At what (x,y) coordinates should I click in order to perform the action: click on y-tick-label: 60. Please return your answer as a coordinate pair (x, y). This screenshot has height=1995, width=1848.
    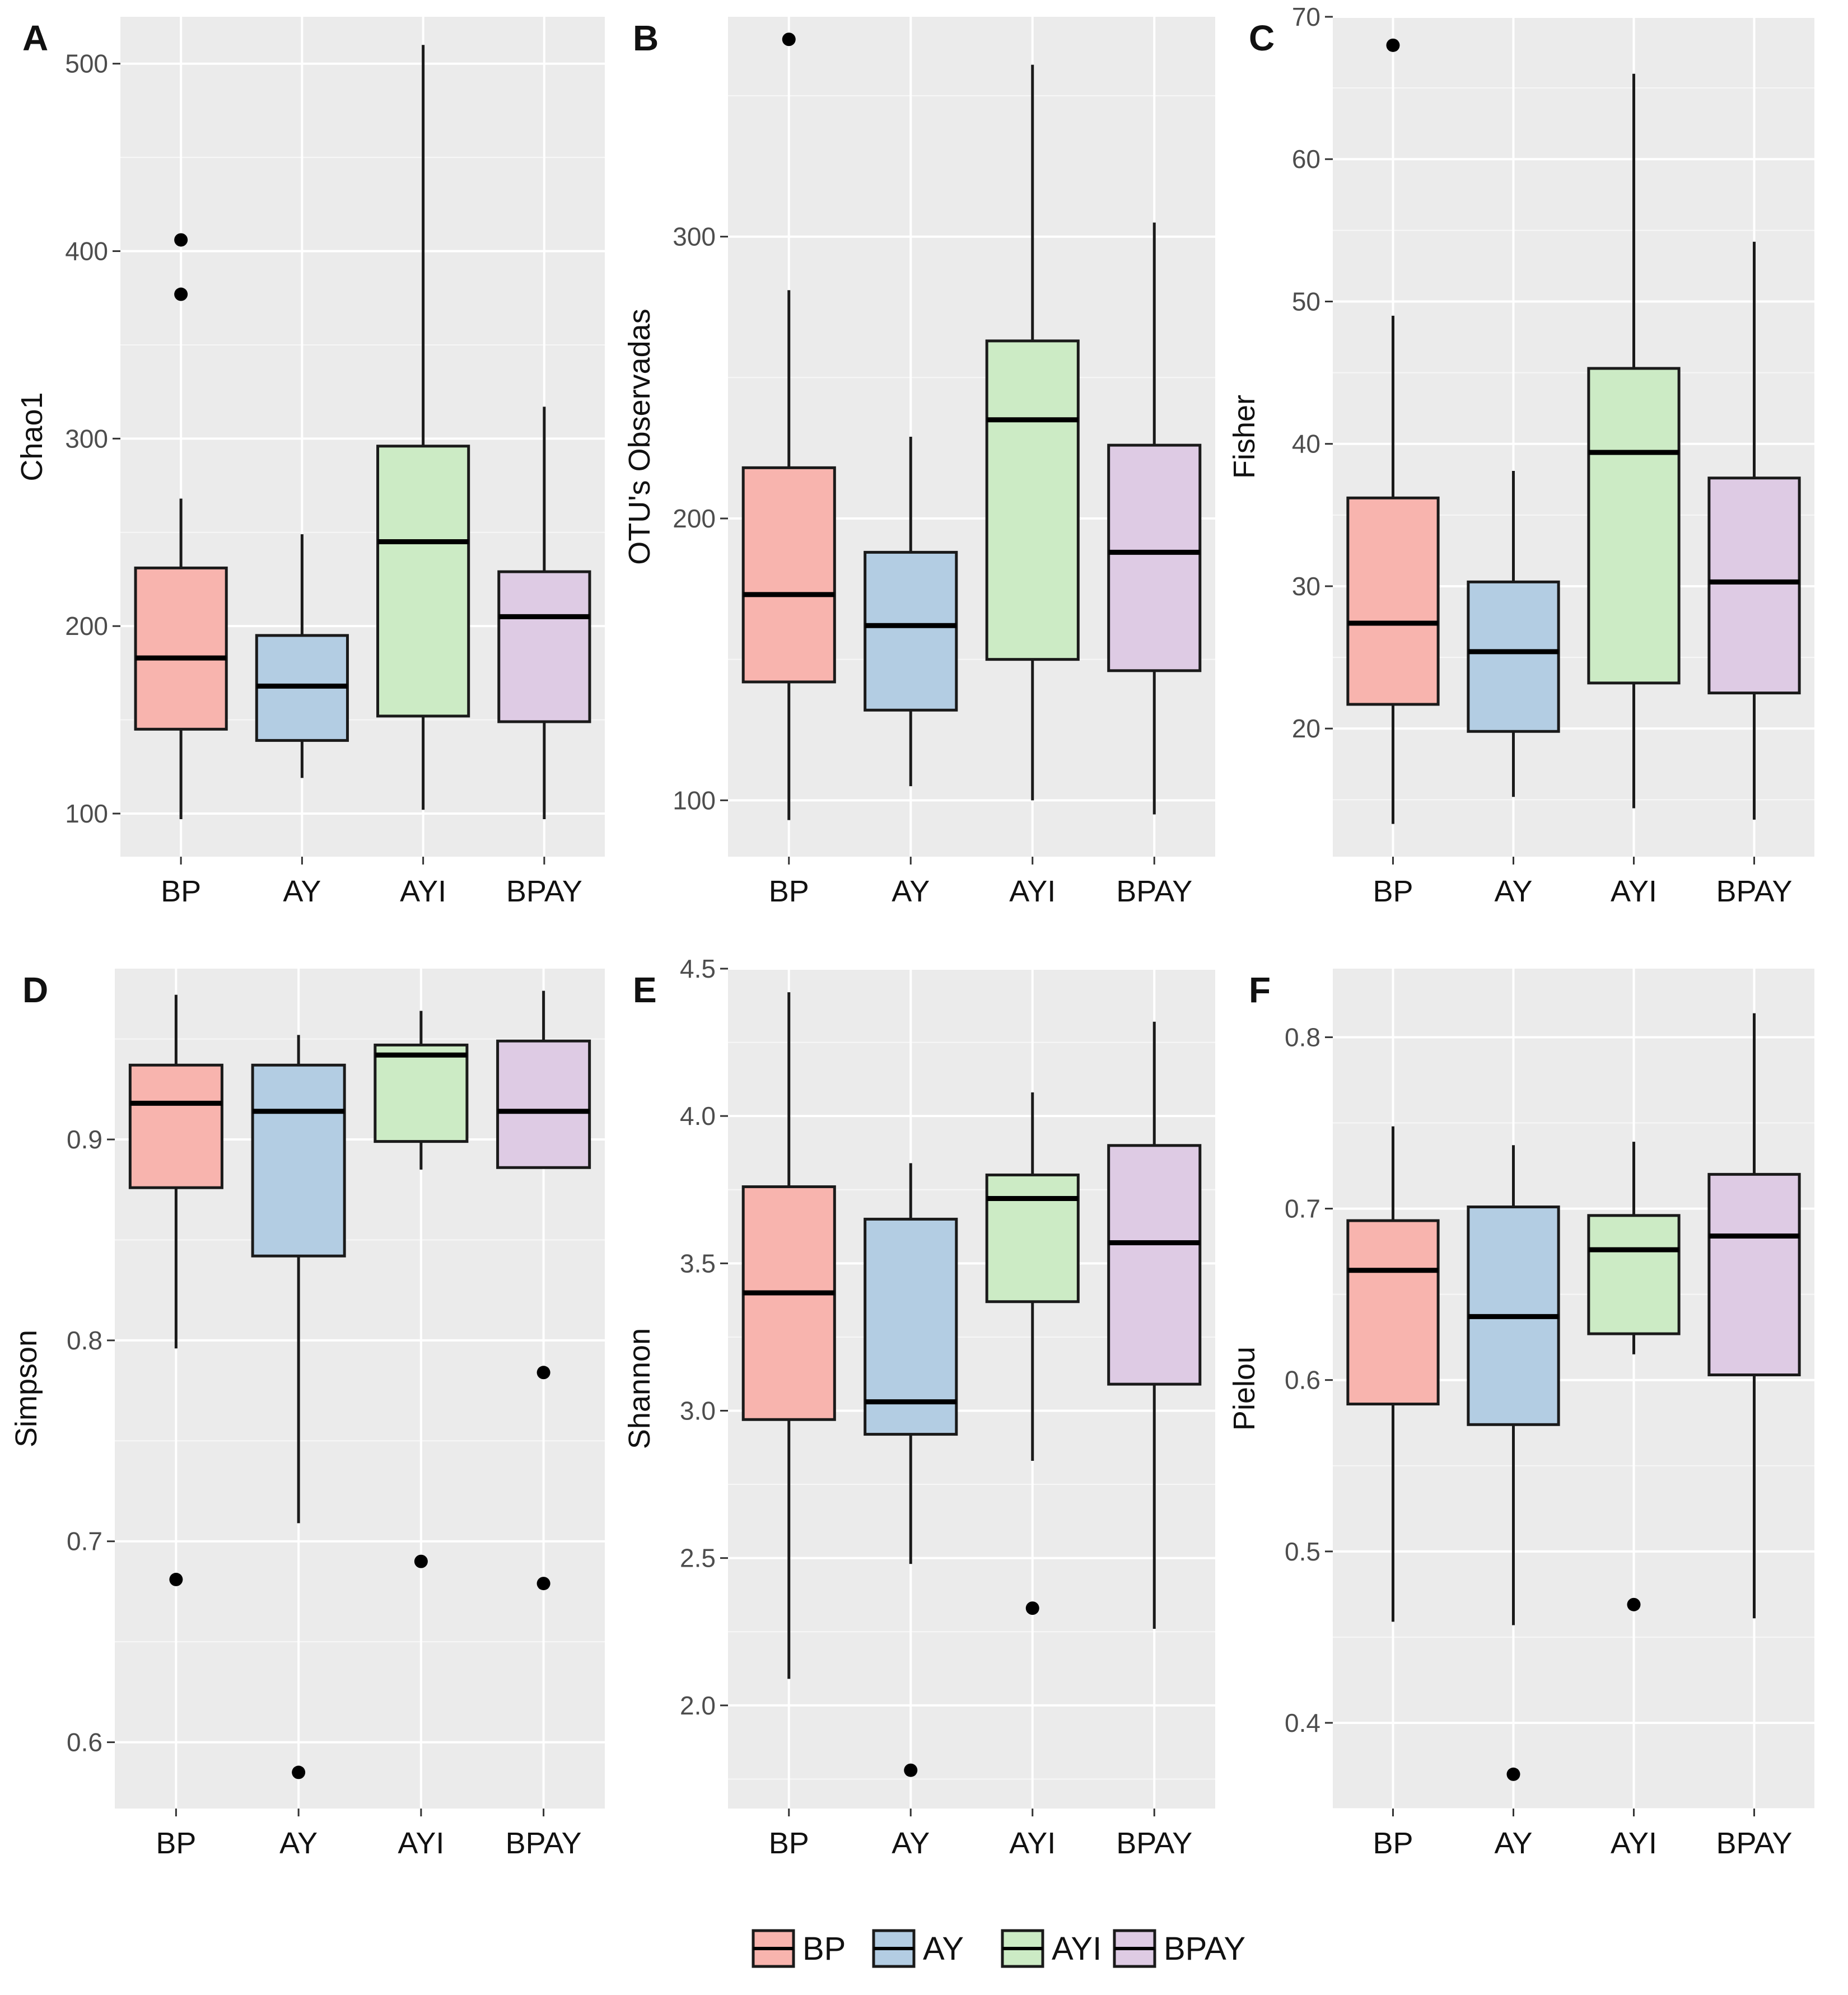
    Looking at the image, I should click on (1306, 159).